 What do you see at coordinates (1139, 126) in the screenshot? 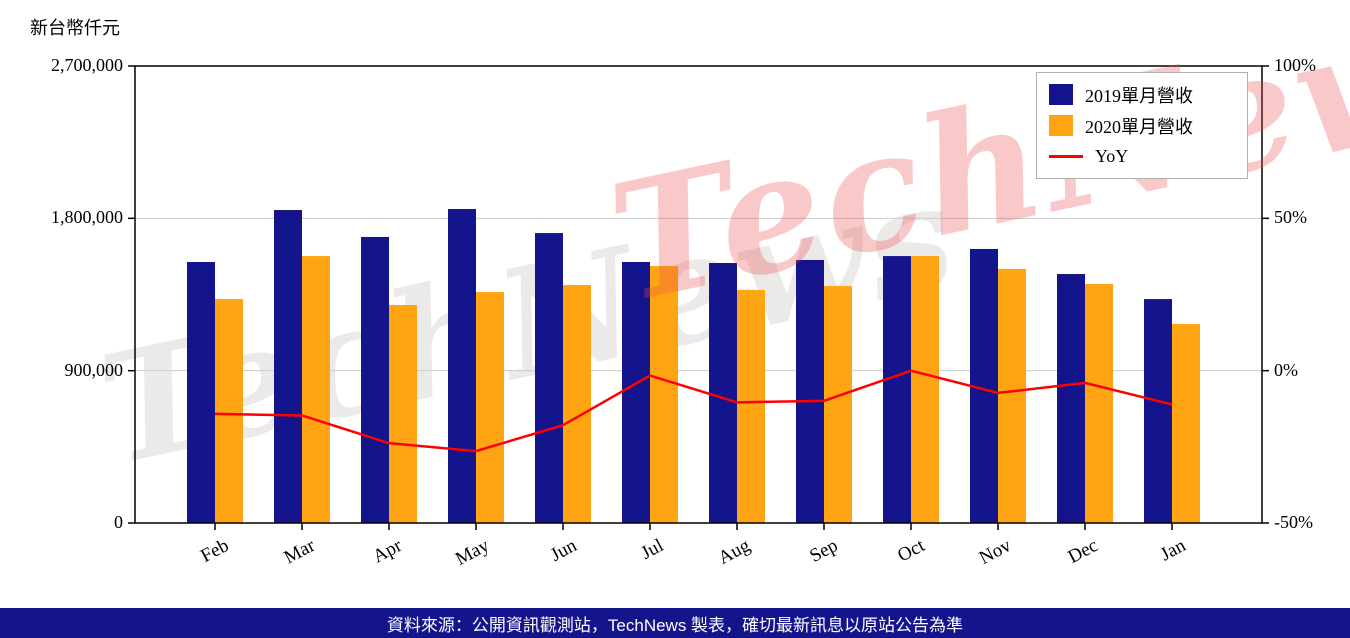
I see `legend-label-2020: 2020單月營收` at bounding box center [1139, 126].